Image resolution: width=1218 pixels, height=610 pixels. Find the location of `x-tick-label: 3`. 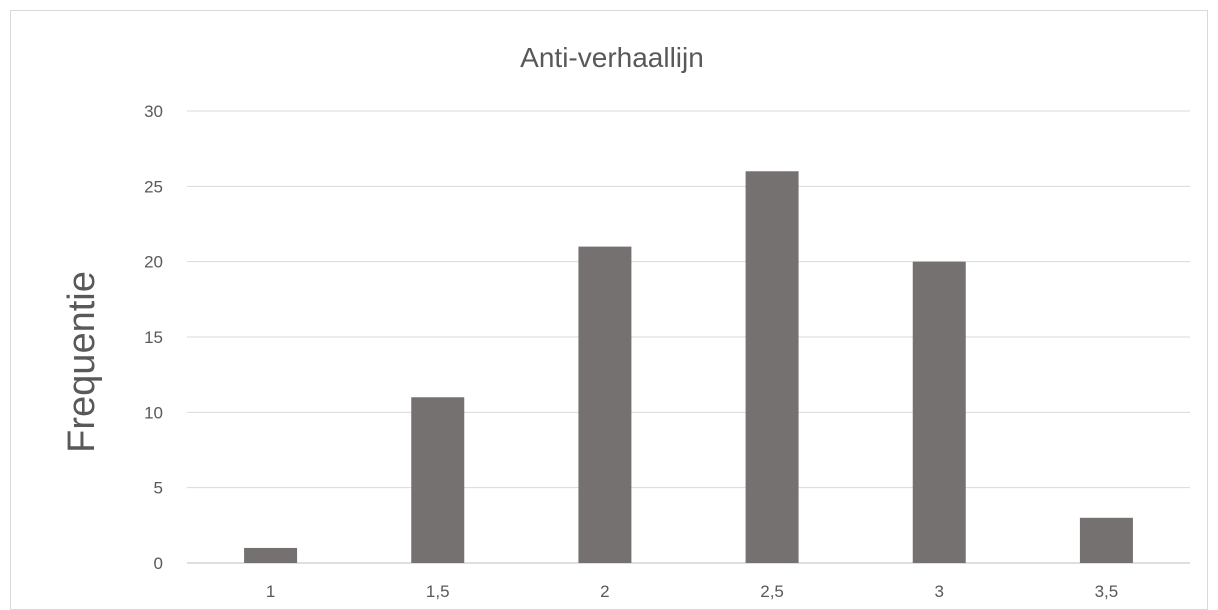

x-tick-label: 3 is located at coordinates (939, 591).